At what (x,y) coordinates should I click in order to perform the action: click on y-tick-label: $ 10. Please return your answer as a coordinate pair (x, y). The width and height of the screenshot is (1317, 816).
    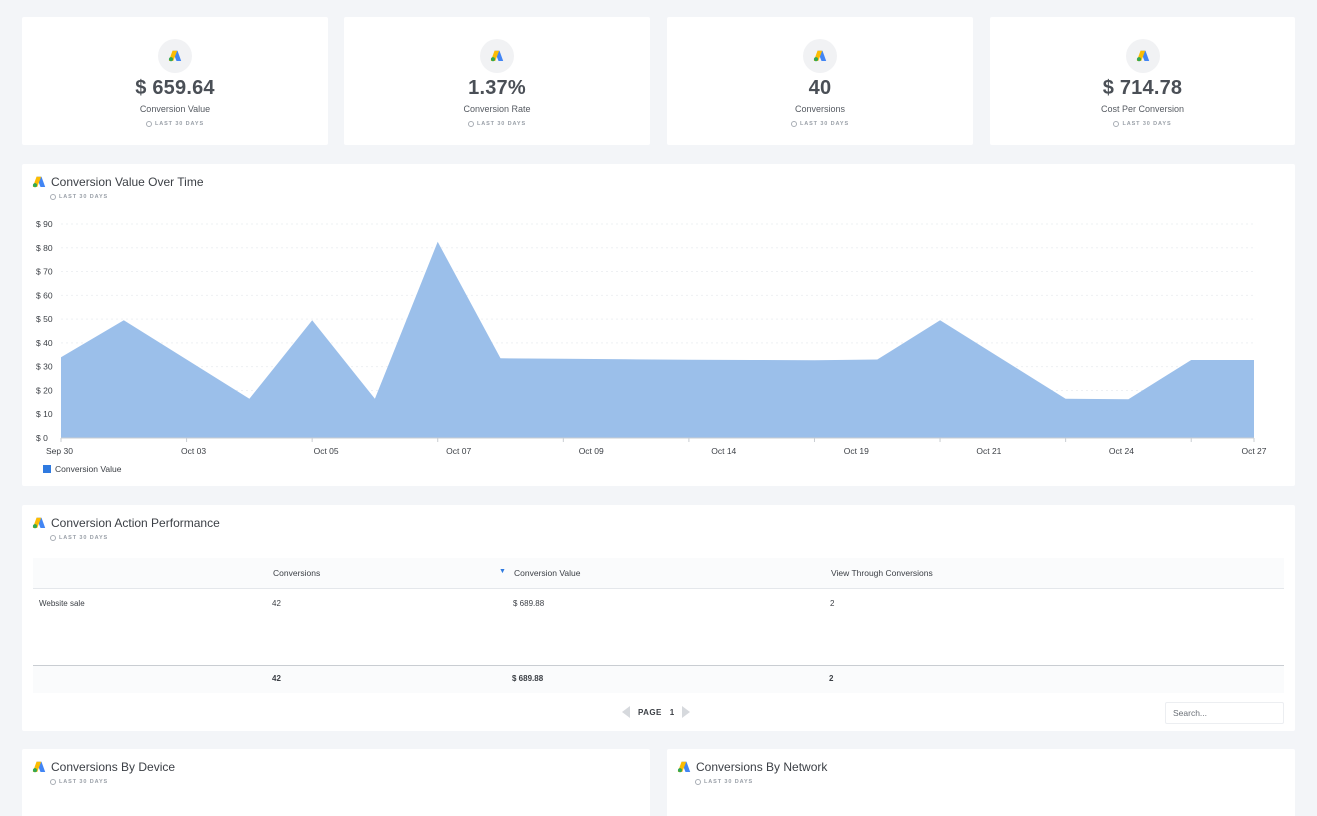
    Looking at the image, I should click on (44, 414).